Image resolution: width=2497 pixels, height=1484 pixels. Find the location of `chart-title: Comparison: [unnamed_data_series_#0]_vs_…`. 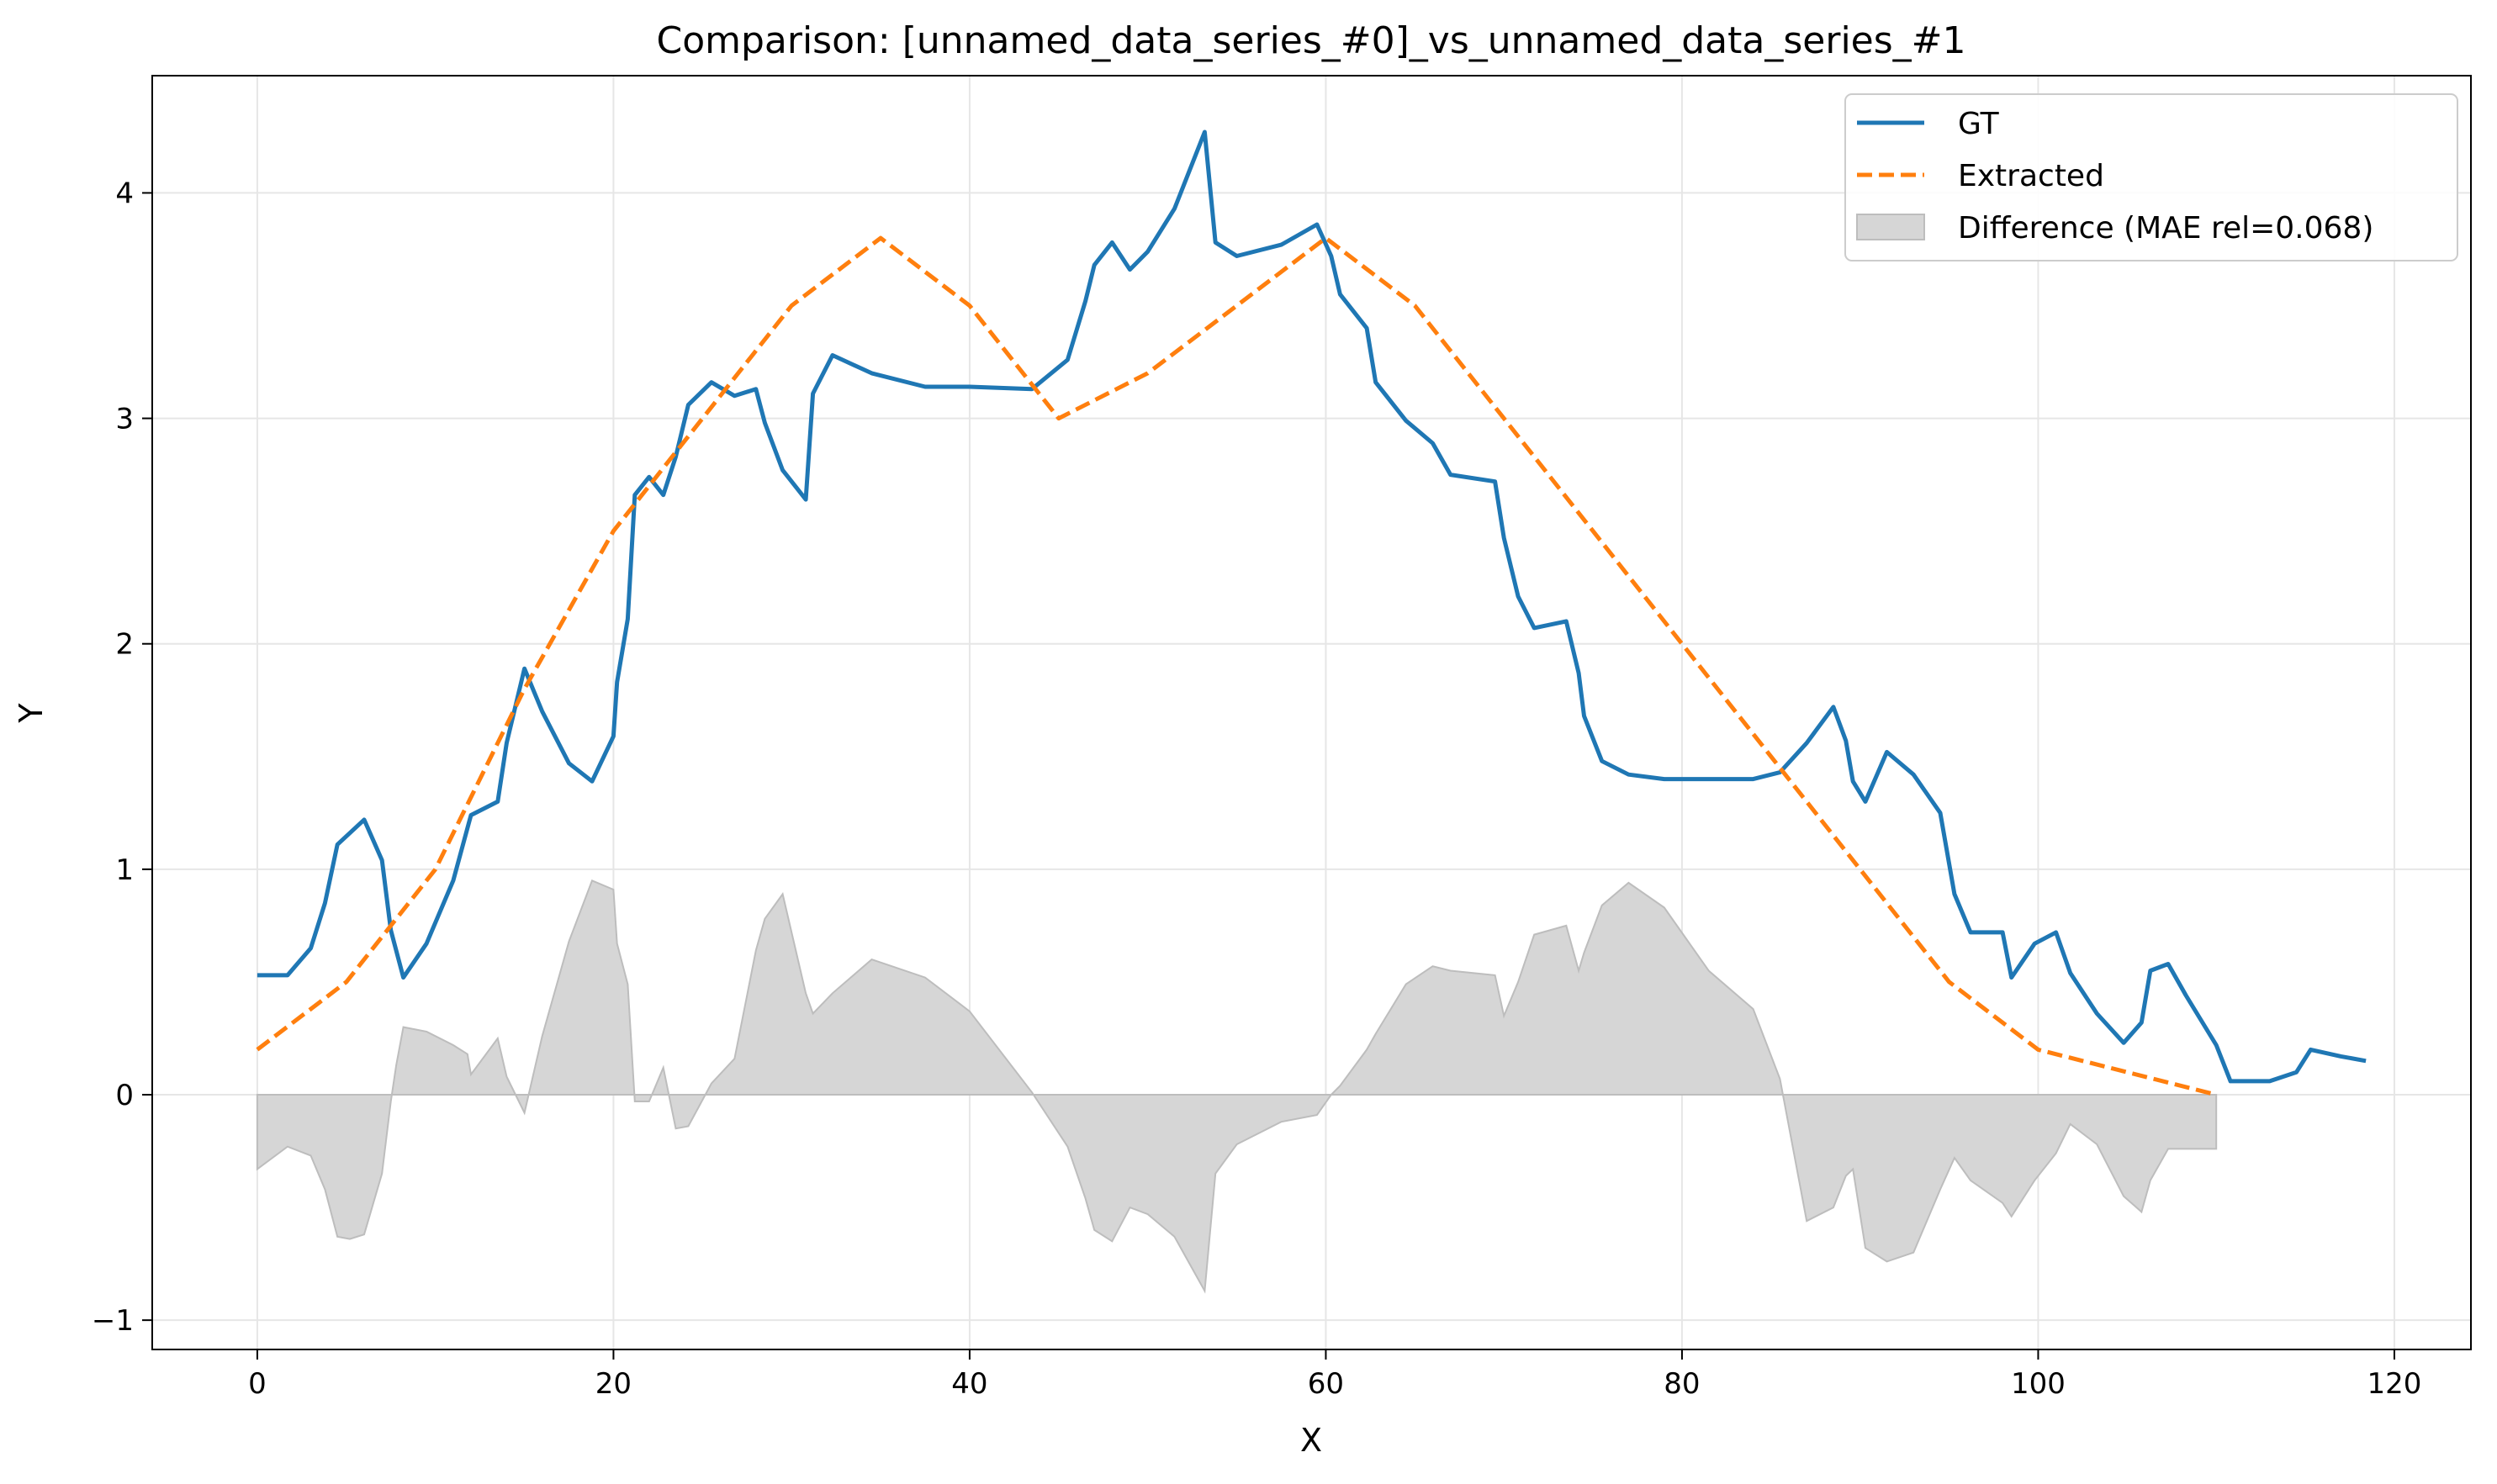

chart-title: Comparison: [unnamed_data_series_#0]_vs_… is located at coordinates (1310, 40).